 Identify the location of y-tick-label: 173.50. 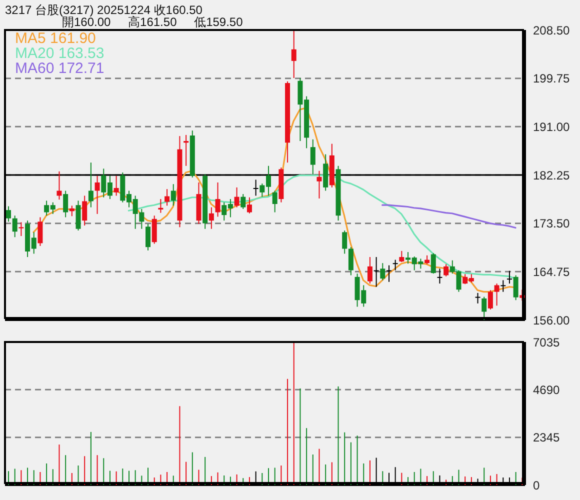
(551, 223).